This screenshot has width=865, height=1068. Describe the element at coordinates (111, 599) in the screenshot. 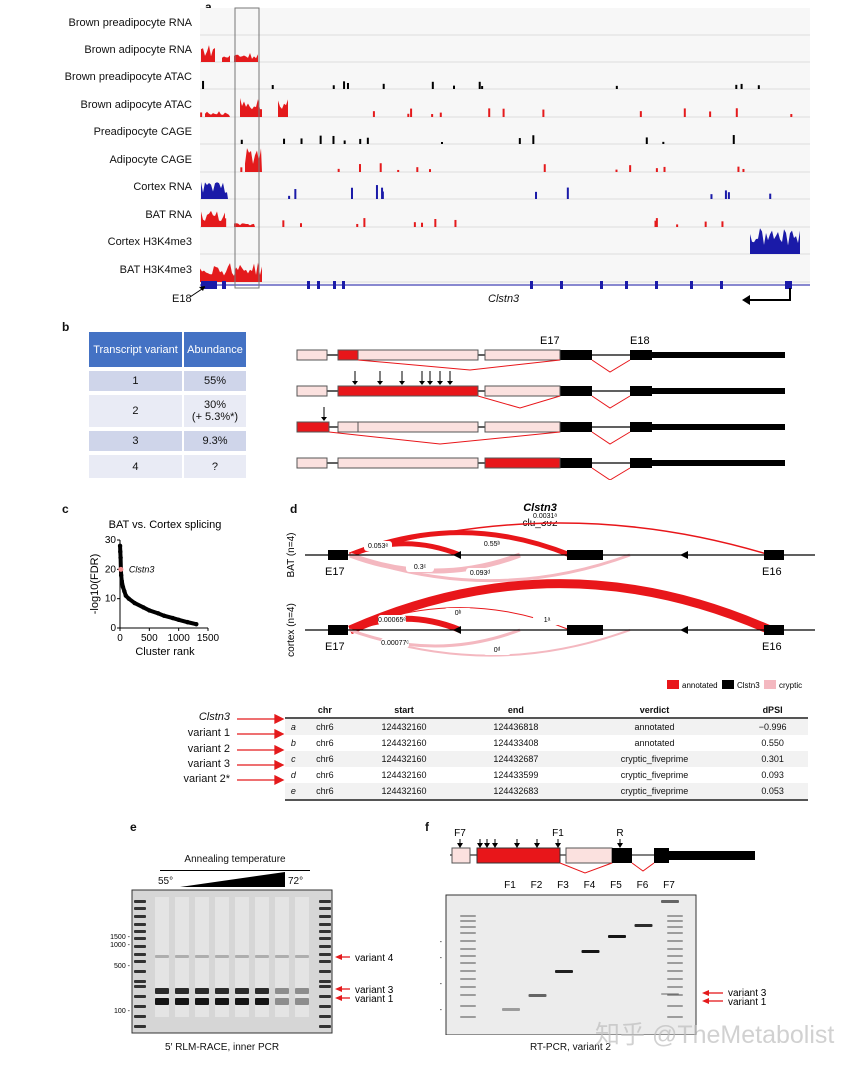

I see `y-tick-label: 10` at that location.